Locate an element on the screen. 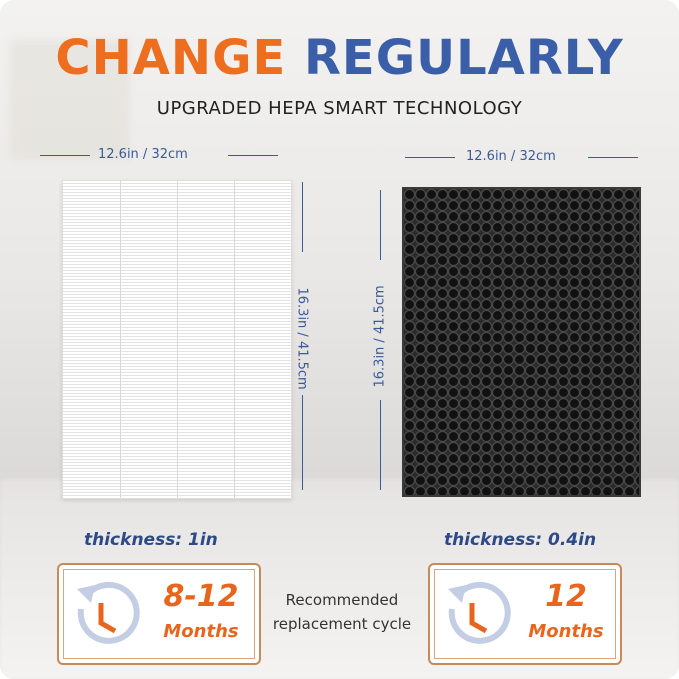 The height and width of the screenshot is (679, 679). background-painting is located at coordinates (70, 100).